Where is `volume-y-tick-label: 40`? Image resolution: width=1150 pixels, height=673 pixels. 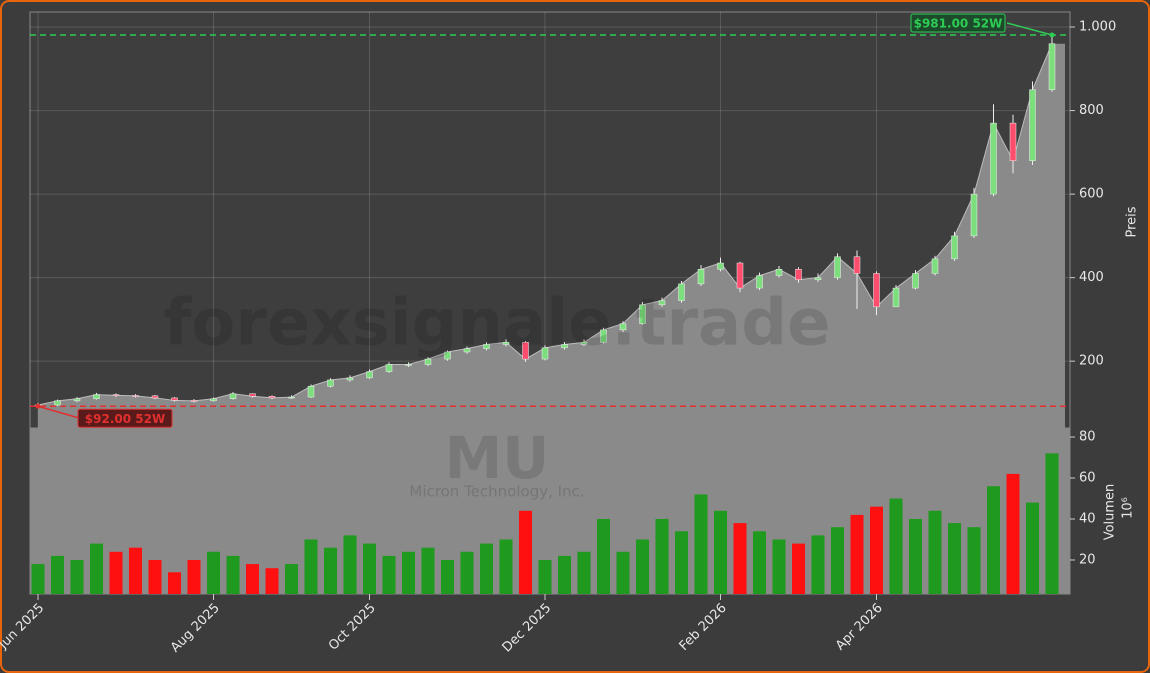 volume-y-tick-label: 40 is located at coordinates (1087, 518).